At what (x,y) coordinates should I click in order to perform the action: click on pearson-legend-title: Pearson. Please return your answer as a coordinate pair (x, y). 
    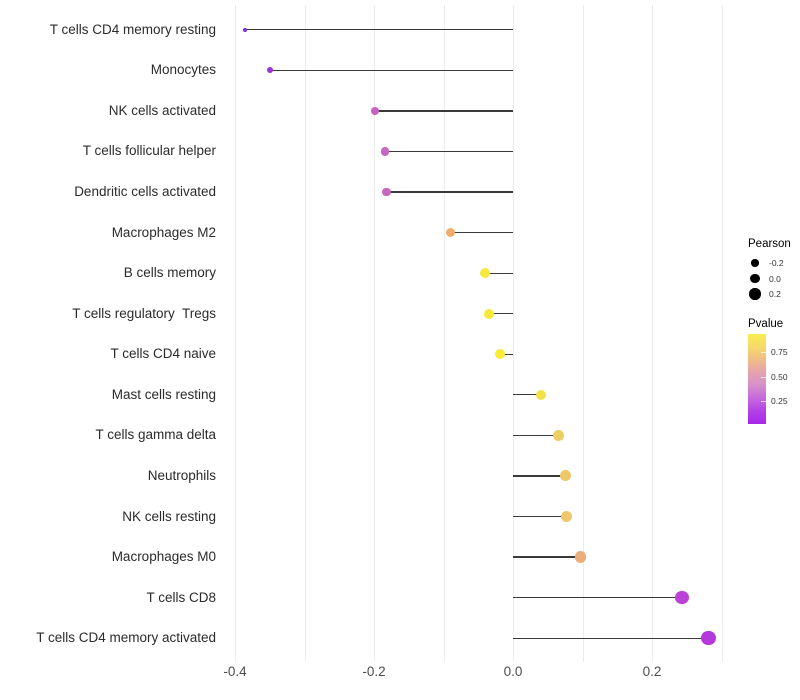
    Looking at the image, I should click on (769, 244).